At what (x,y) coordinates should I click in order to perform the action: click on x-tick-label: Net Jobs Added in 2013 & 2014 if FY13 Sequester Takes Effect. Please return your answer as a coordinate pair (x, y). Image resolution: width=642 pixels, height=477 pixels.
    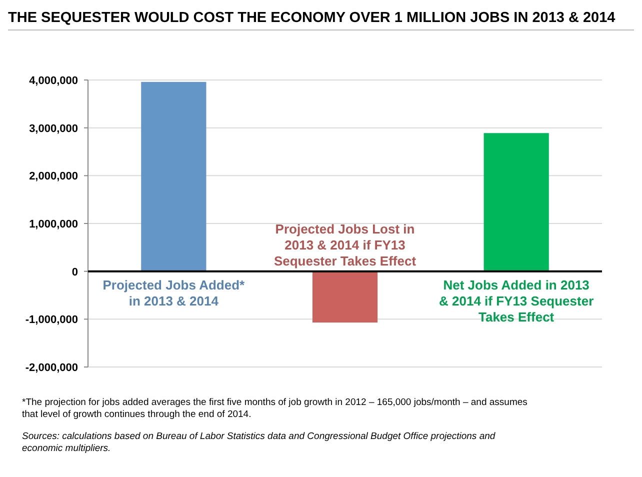
    Looking at the image, I should click on (516, 300).